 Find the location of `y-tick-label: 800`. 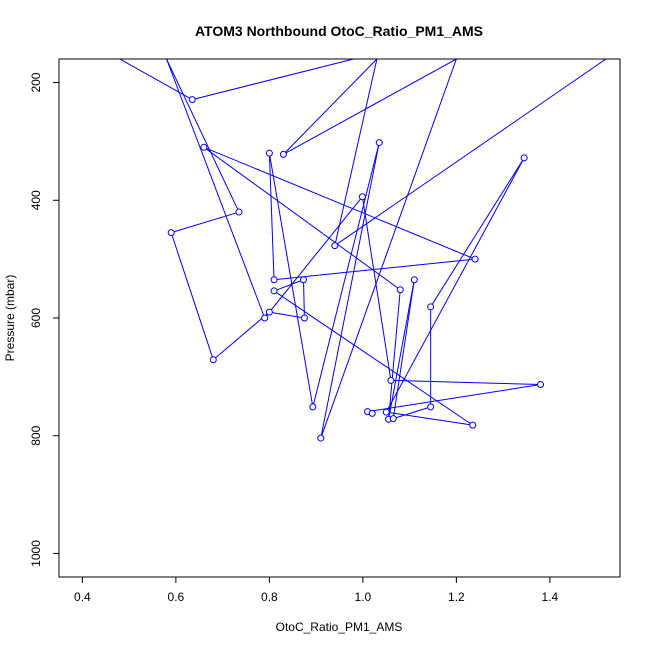

y-tick-label: 800 is located at coordinates (36, 435).